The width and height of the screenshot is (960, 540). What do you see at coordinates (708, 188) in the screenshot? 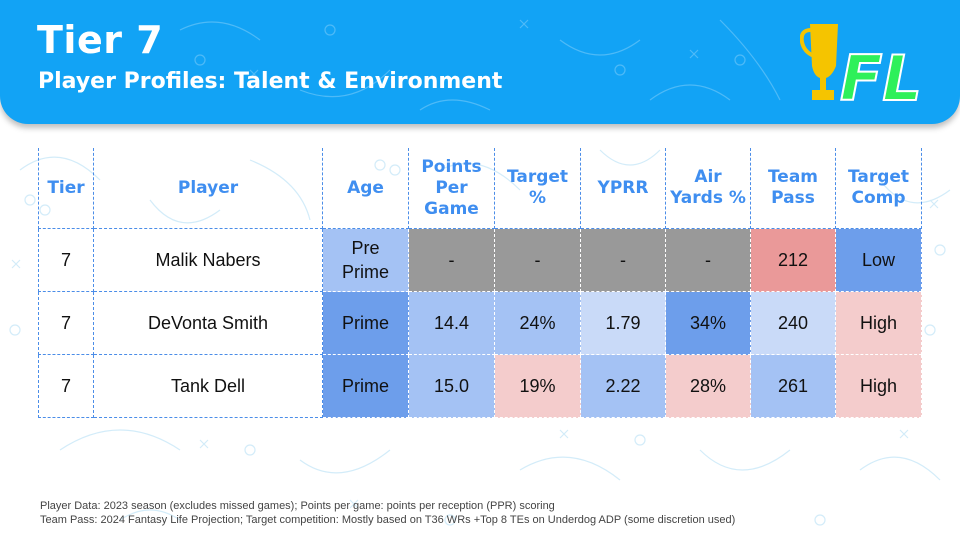
I see `column-header-air-yards-pct: Air Yards %` at bounding box center [708, 188].